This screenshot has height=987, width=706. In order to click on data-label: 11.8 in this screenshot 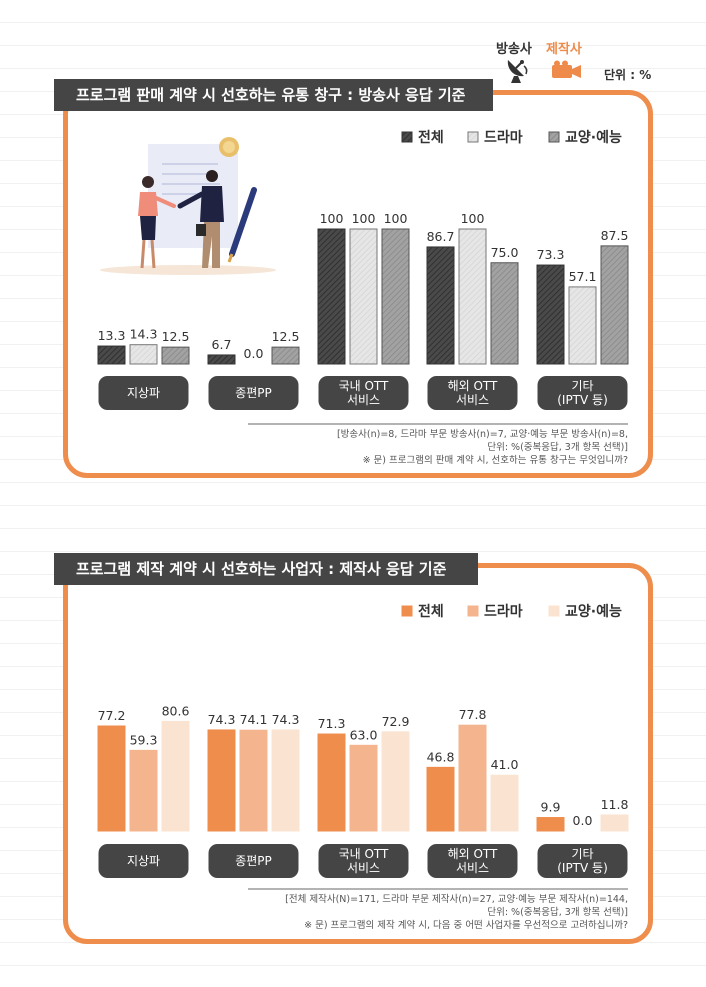, I will do `click(615, 804)`.